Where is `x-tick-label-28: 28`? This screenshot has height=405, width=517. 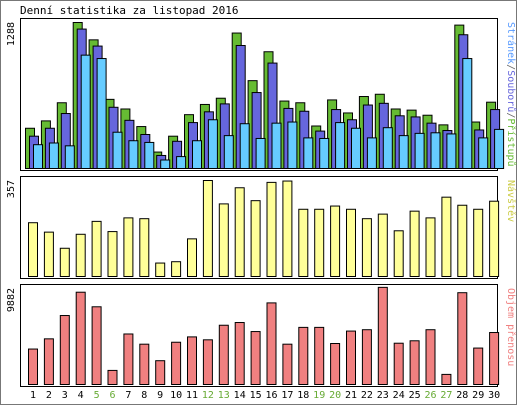
x-tick-label-28: 28 is located at coordinates (462, 395).